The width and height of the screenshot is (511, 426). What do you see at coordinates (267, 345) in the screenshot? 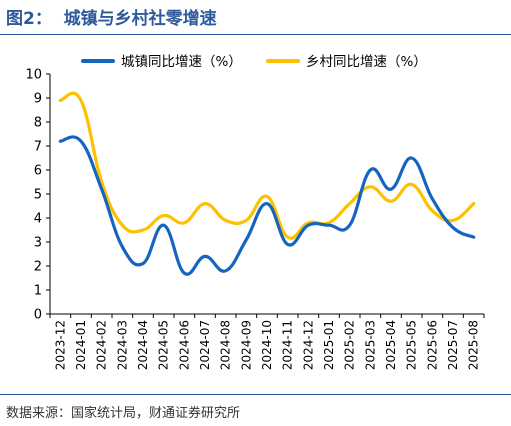
I see `x-tick-label: 2024-10` at bounding box center [267, 345].